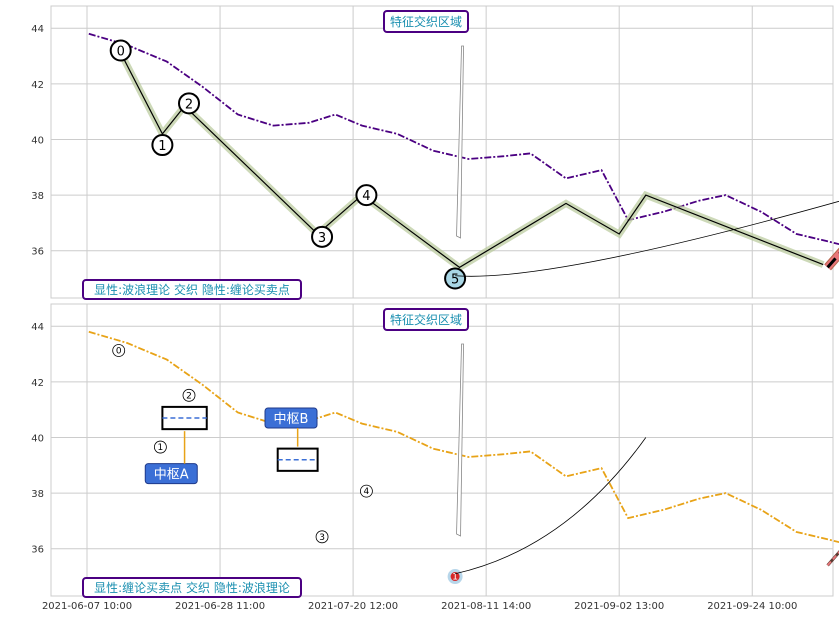 The height and width of the screenshot is (621, 839). What do you see at coordinates (353, 606) in the screenshot?
I see `x-tick-label: 2021-07-20 12:00` at bounding box center [353, 606].